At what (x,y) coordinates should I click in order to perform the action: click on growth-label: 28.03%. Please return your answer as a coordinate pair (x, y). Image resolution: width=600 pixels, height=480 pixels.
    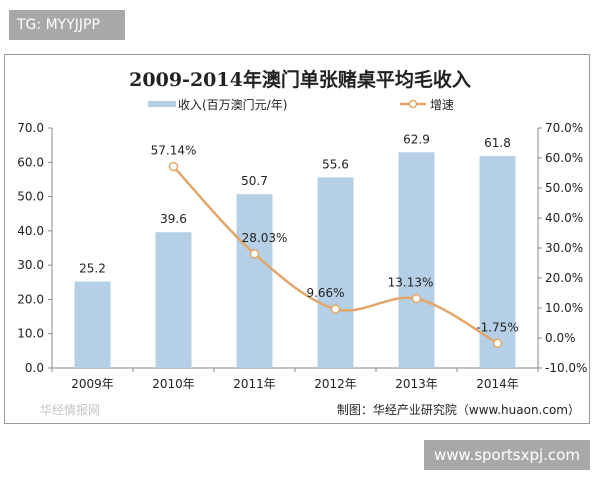
    Looking at the image, I should click on (265, 238).